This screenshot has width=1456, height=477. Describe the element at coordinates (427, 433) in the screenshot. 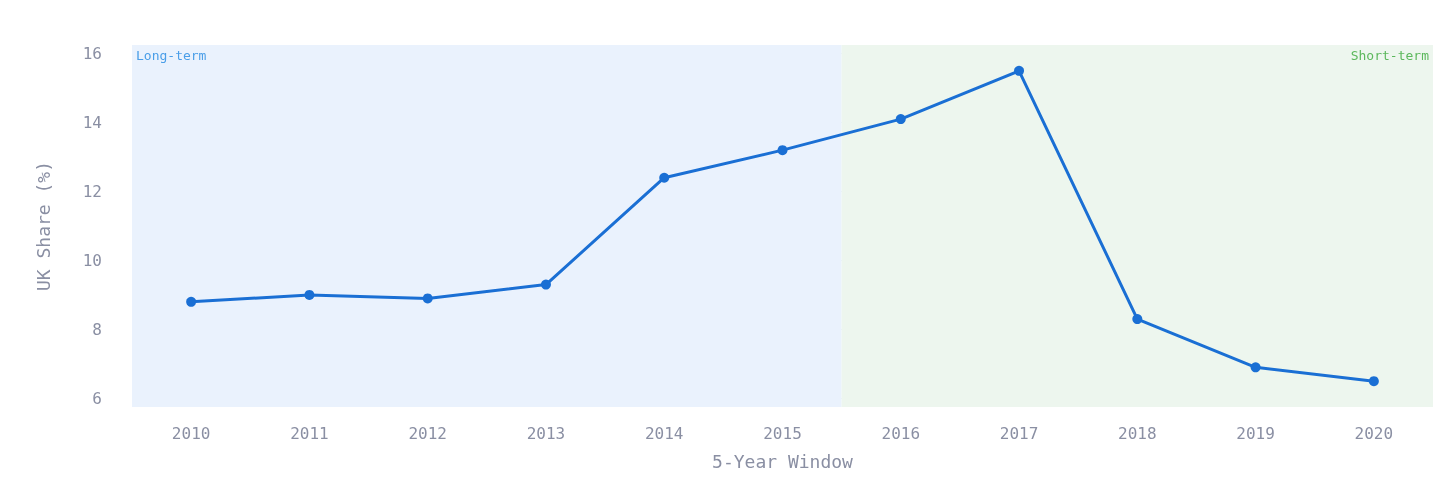

I see `x-tick-label: 2012` at that location.